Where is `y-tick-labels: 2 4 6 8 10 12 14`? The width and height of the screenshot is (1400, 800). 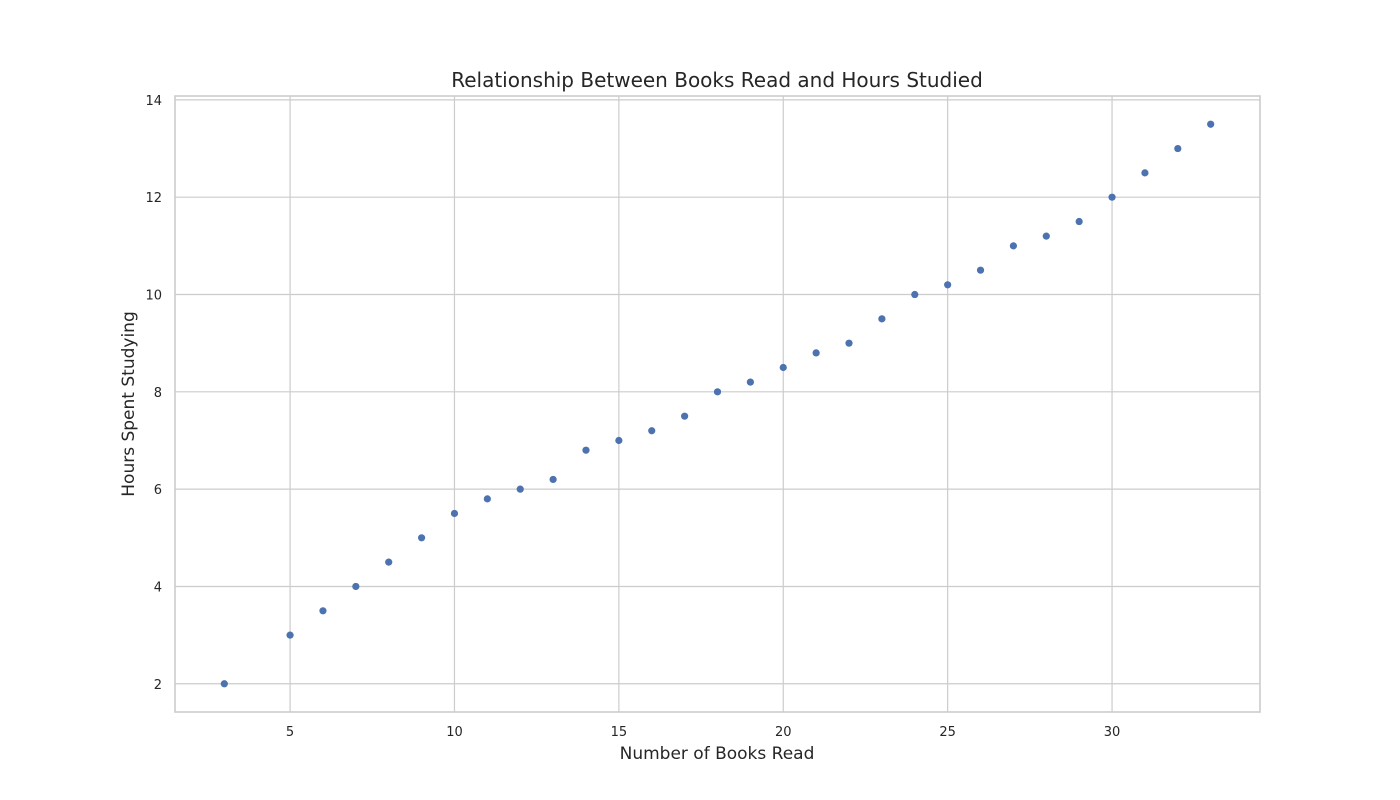
y-tick-labels: 2 4 6 8 10 12 14 is located at coordinates (153, 393).